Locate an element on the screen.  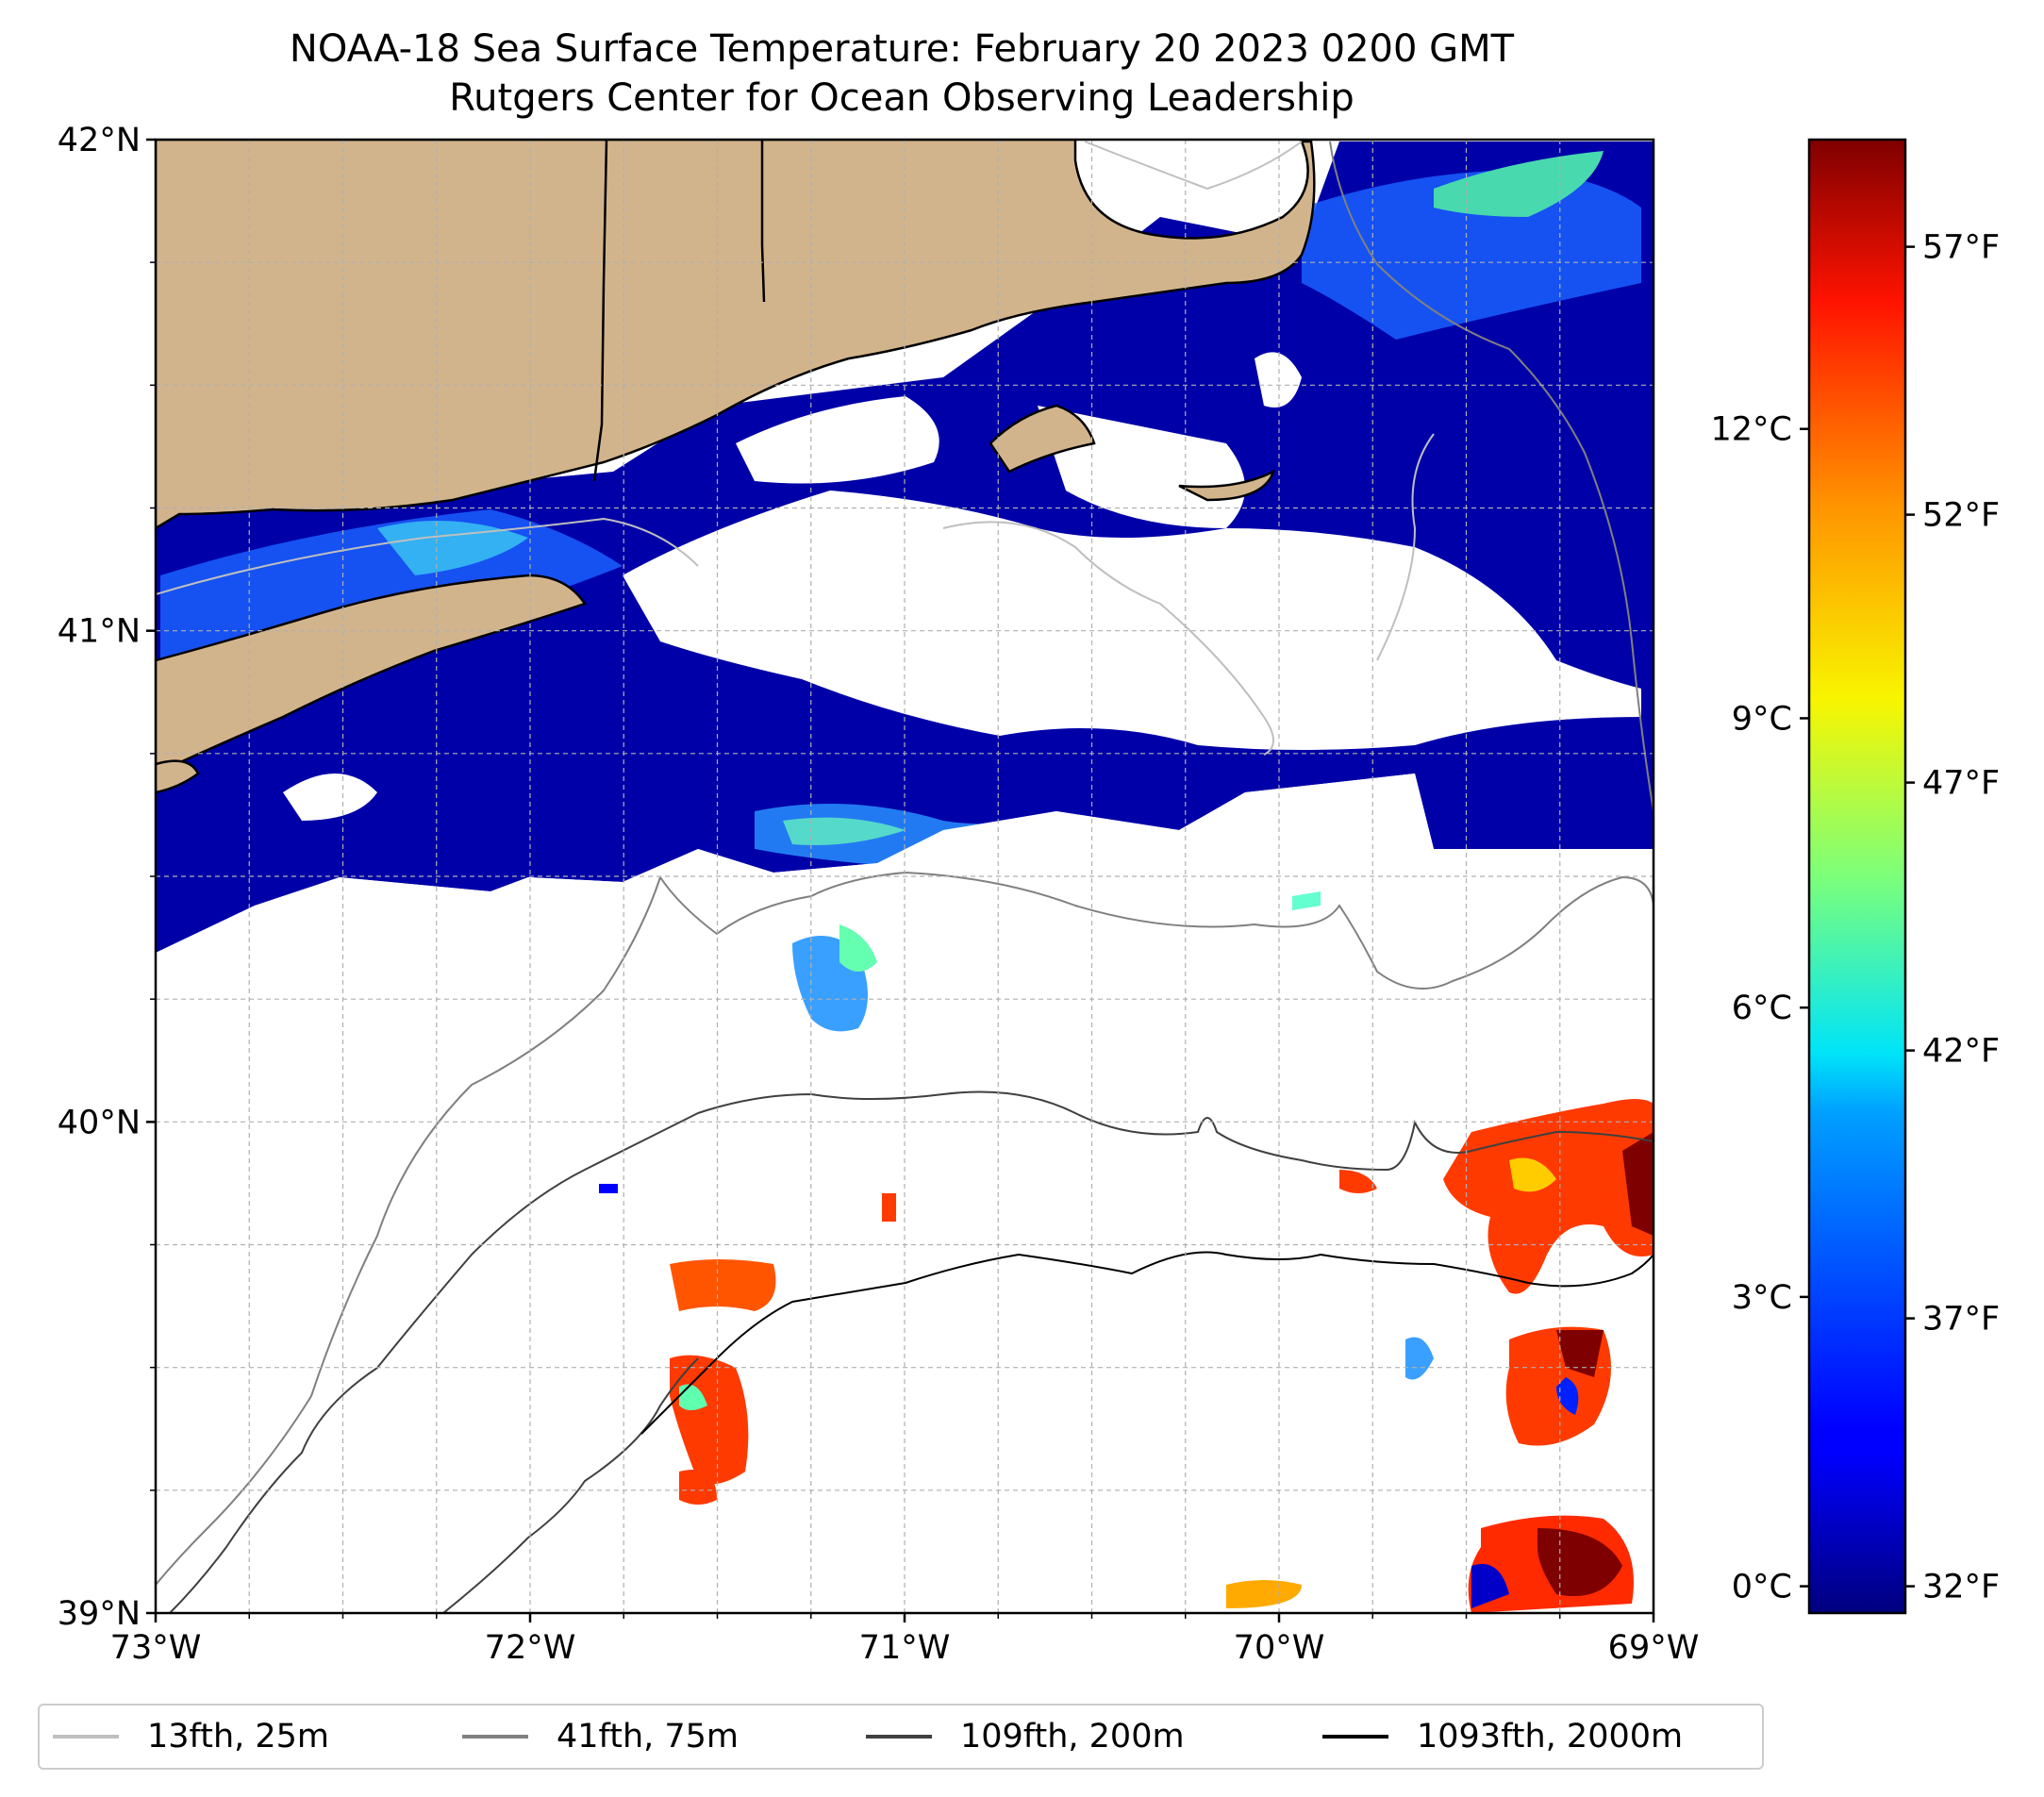
lat-tick-label: 41°N is located at coordinates (100, 632).